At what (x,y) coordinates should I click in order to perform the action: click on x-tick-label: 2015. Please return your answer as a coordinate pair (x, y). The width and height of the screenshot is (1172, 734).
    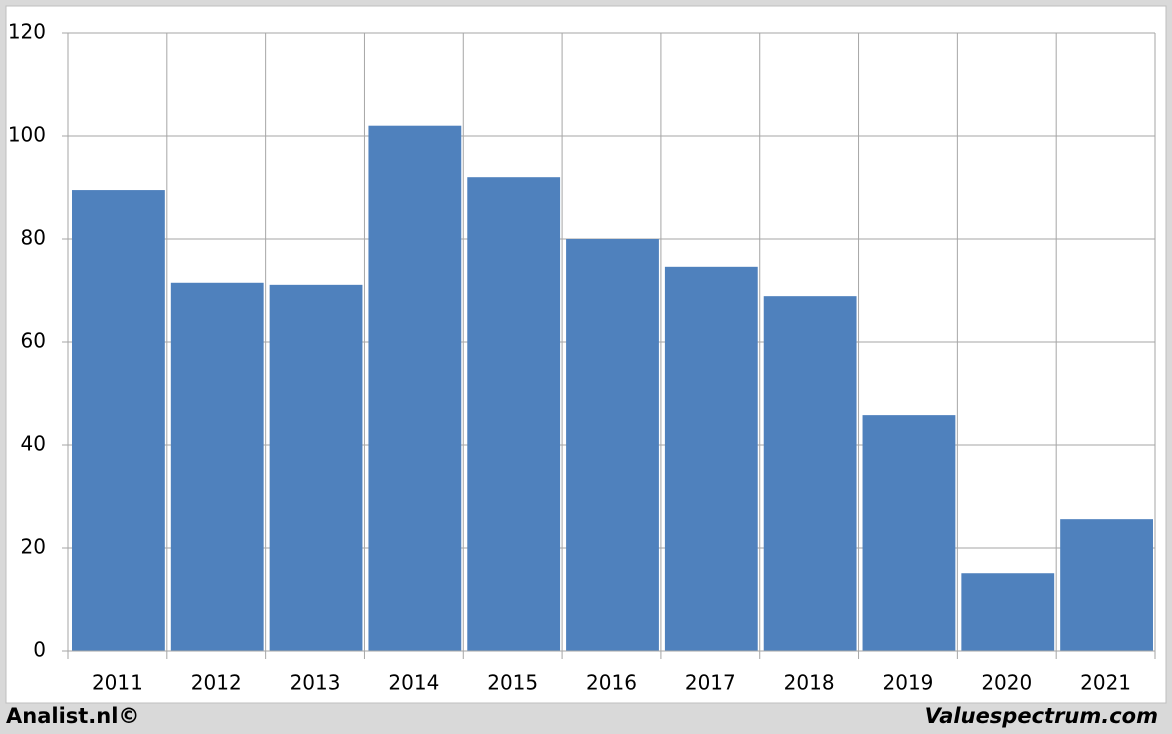
    Looking at the image, I should click on (512, 683).